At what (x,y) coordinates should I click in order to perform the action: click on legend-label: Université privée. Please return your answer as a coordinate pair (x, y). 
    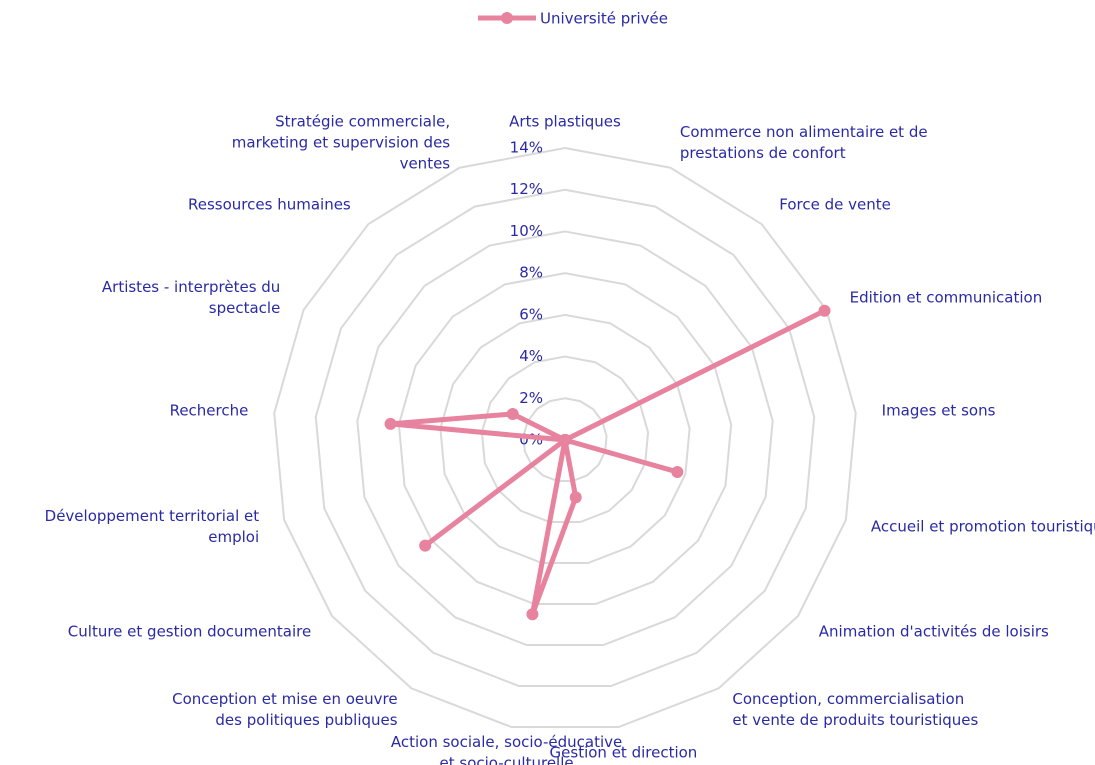
    Looking at the image, I should click on (604, 19).